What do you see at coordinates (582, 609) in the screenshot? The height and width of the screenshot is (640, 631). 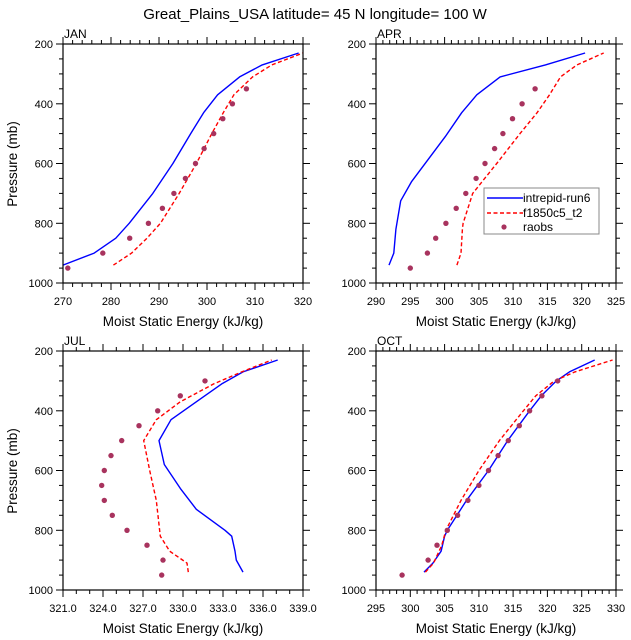 I see `x-tick-label: 325` at bounding box center [582, 609].